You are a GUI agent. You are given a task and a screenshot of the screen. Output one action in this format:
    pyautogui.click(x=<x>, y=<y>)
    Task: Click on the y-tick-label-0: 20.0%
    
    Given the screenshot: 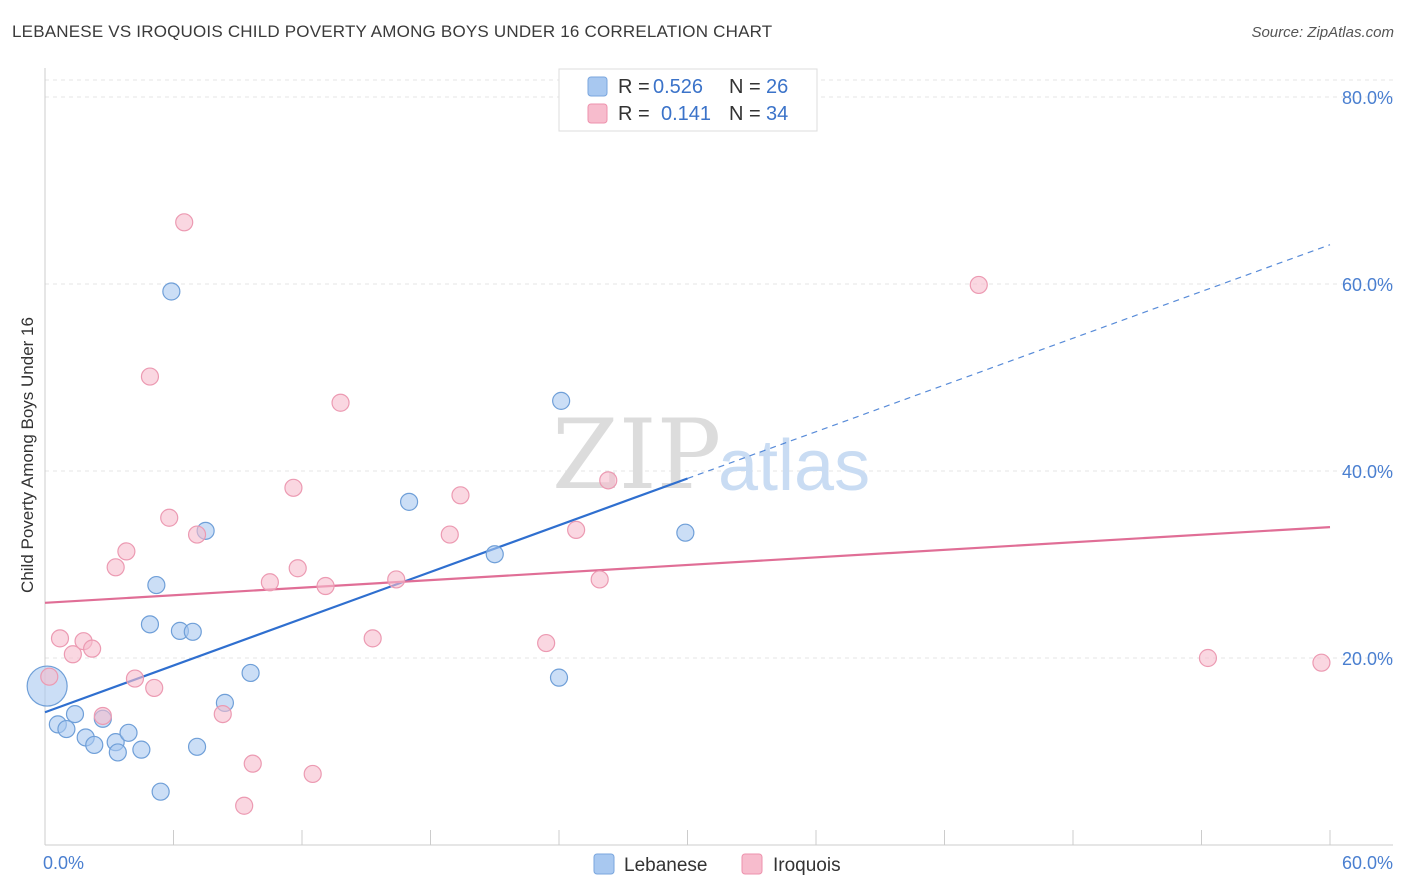 What is the action you would take?
    pyautogui.click(x=1367, y=659)
    